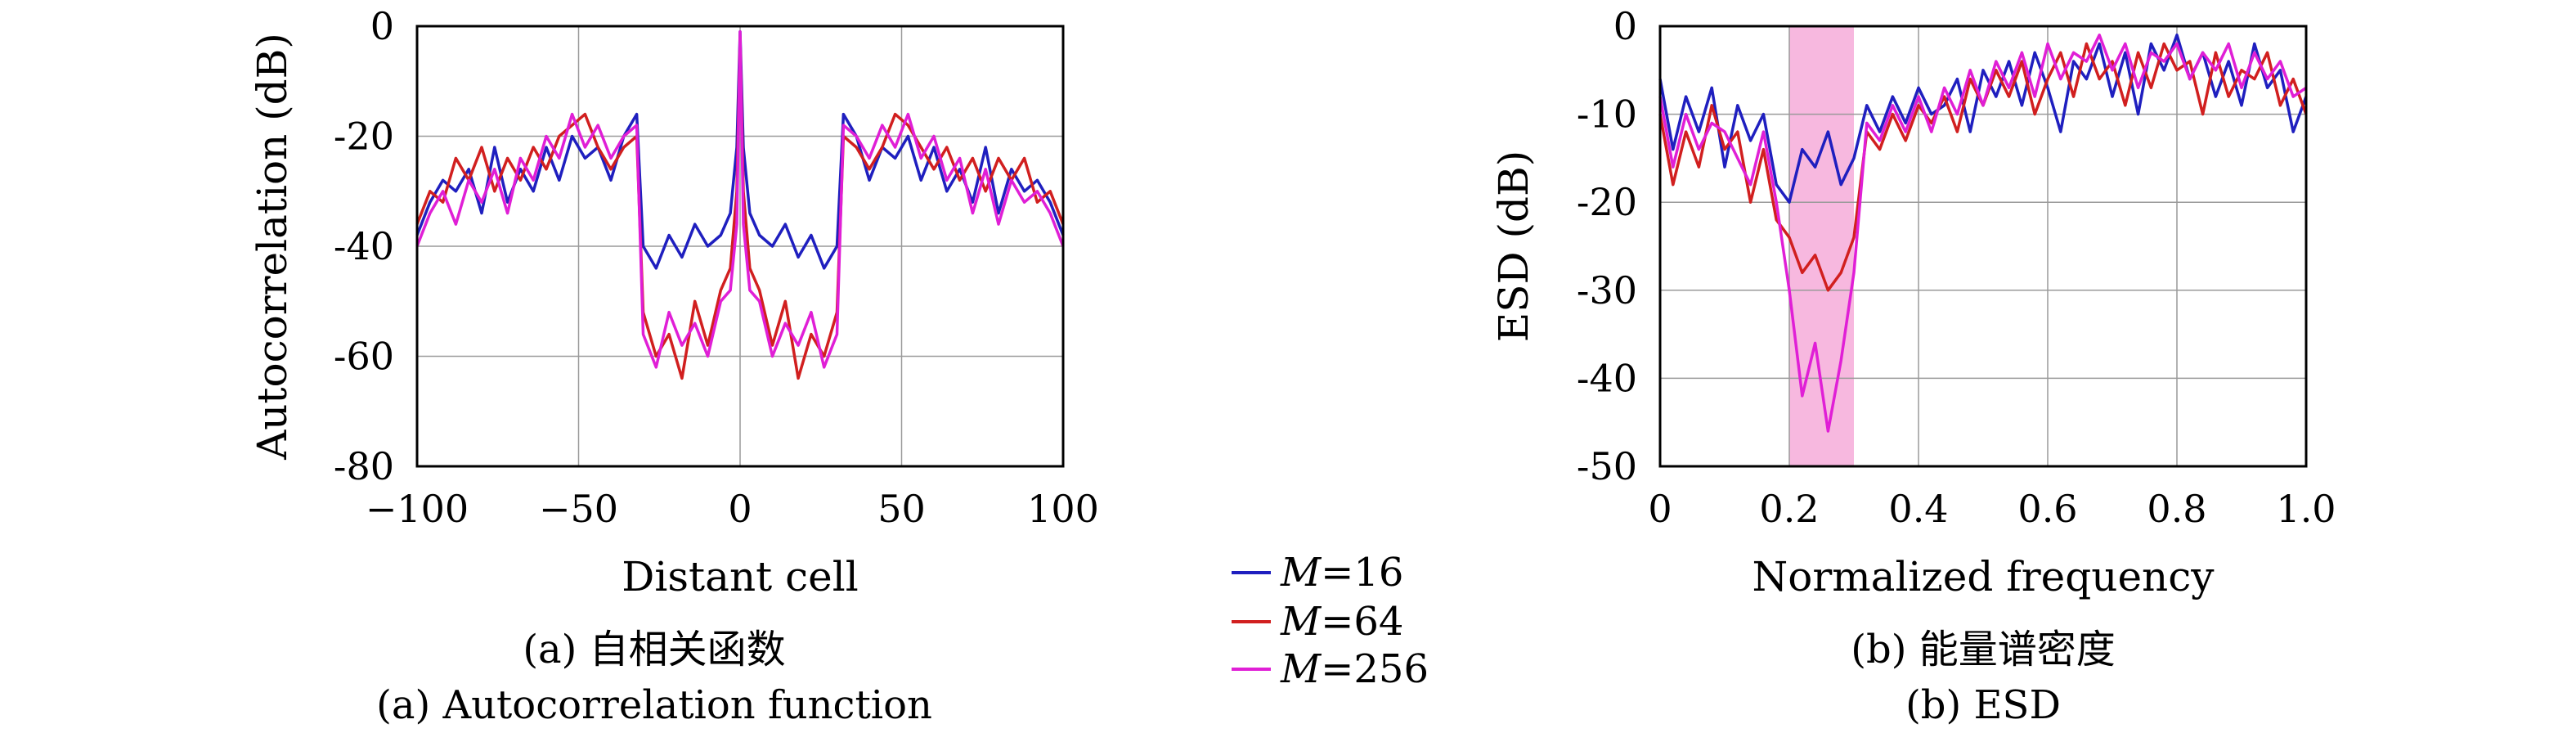 This screenshot has width=2576, height=733. What do you see at coordinates (740, 576) in the screenshot?
I see `autocorrelation-x-label: Distant cell` at bounding box center [740, 576].